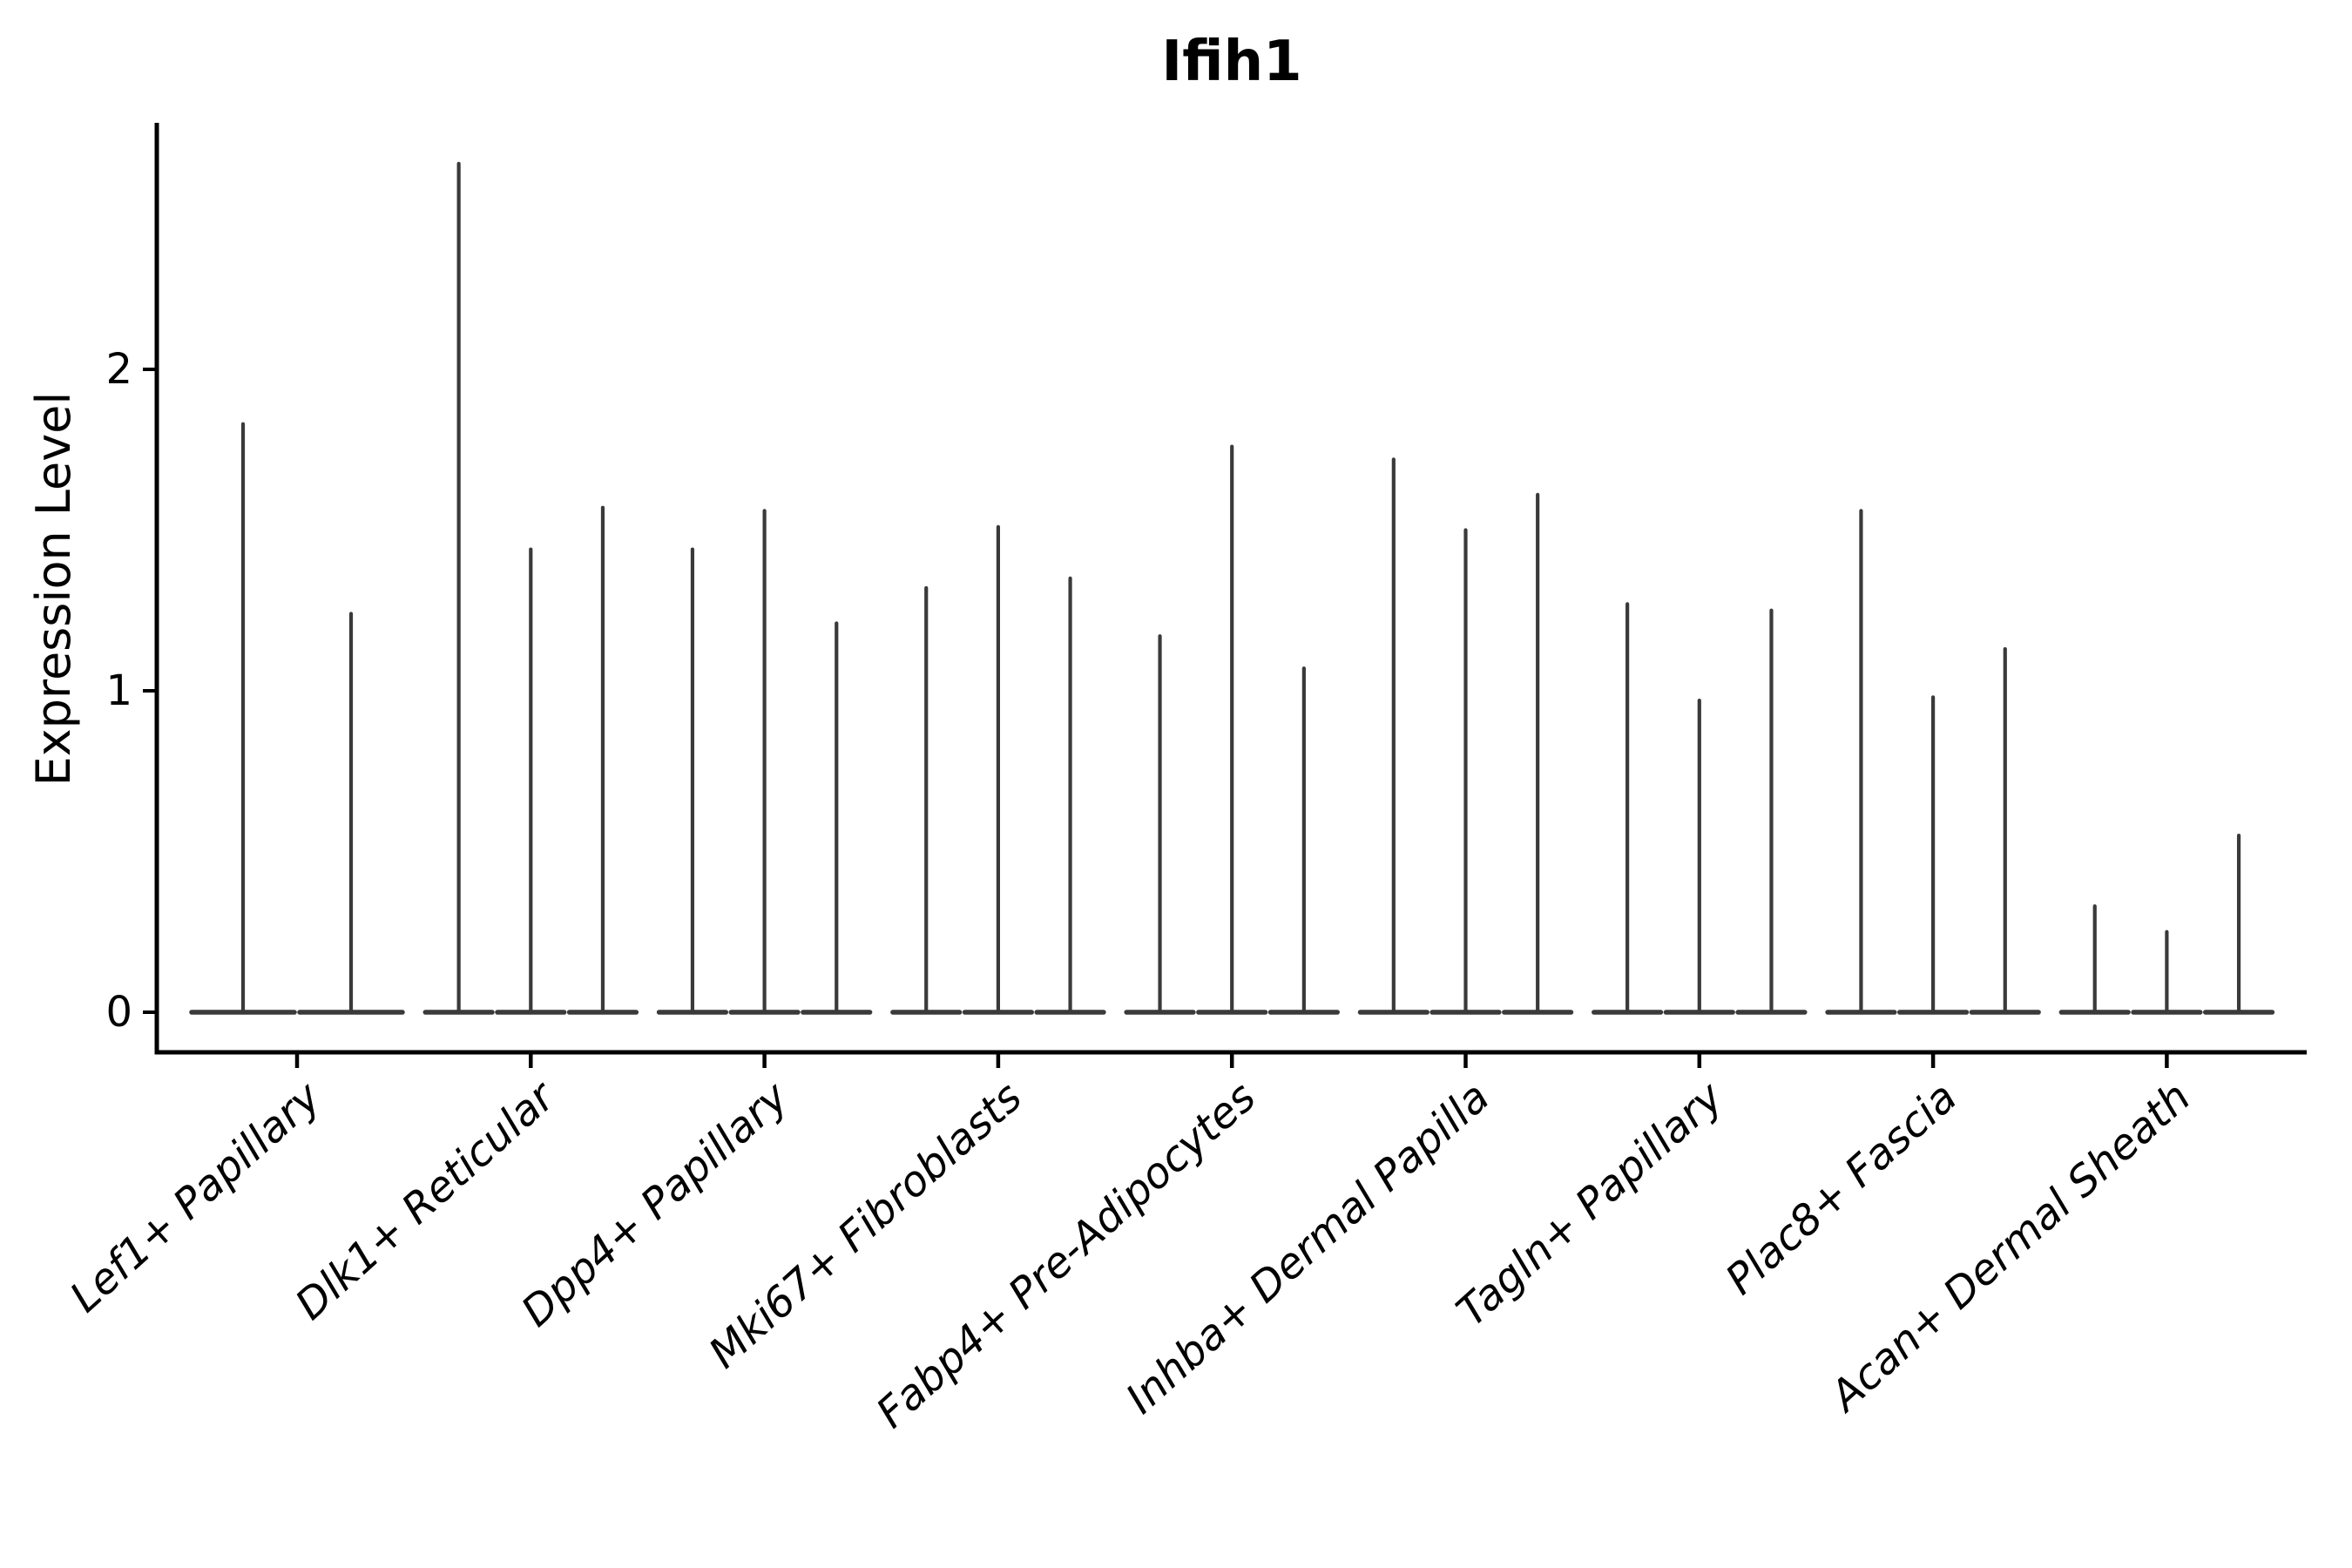 Image resolution: width=2352 pixels, height=1568 pixels. I want to click on y-tick-label: 0, so click(119, 1013).